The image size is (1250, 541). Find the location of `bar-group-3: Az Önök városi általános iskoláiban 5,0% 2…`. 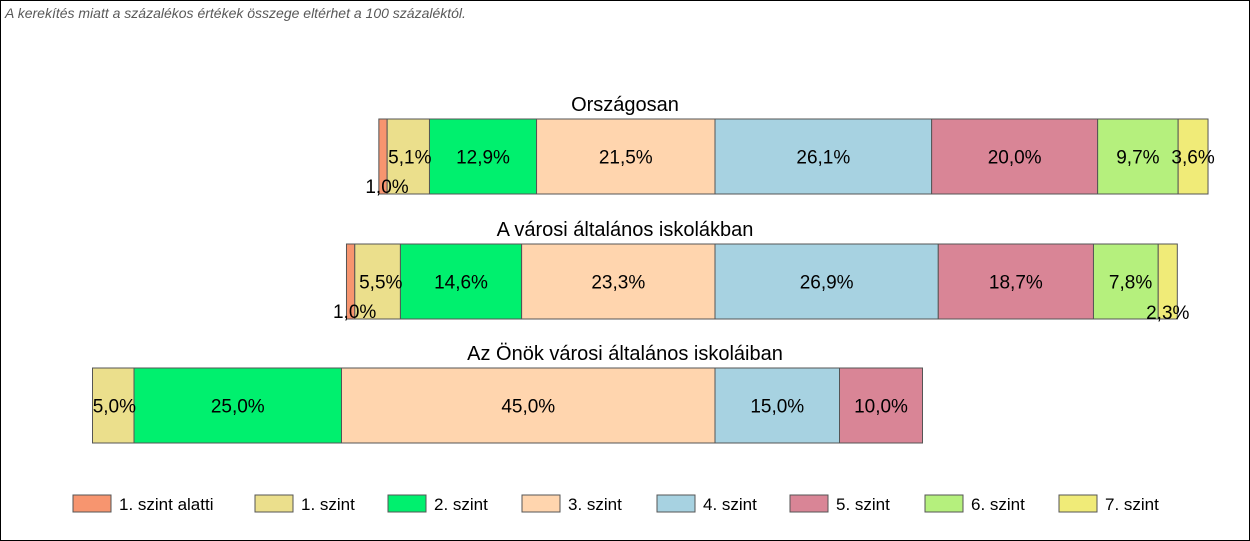

bar-group-3: Az Önök városi általános iskoláiban 5,0% 2… is located at coordinates (507, 393).